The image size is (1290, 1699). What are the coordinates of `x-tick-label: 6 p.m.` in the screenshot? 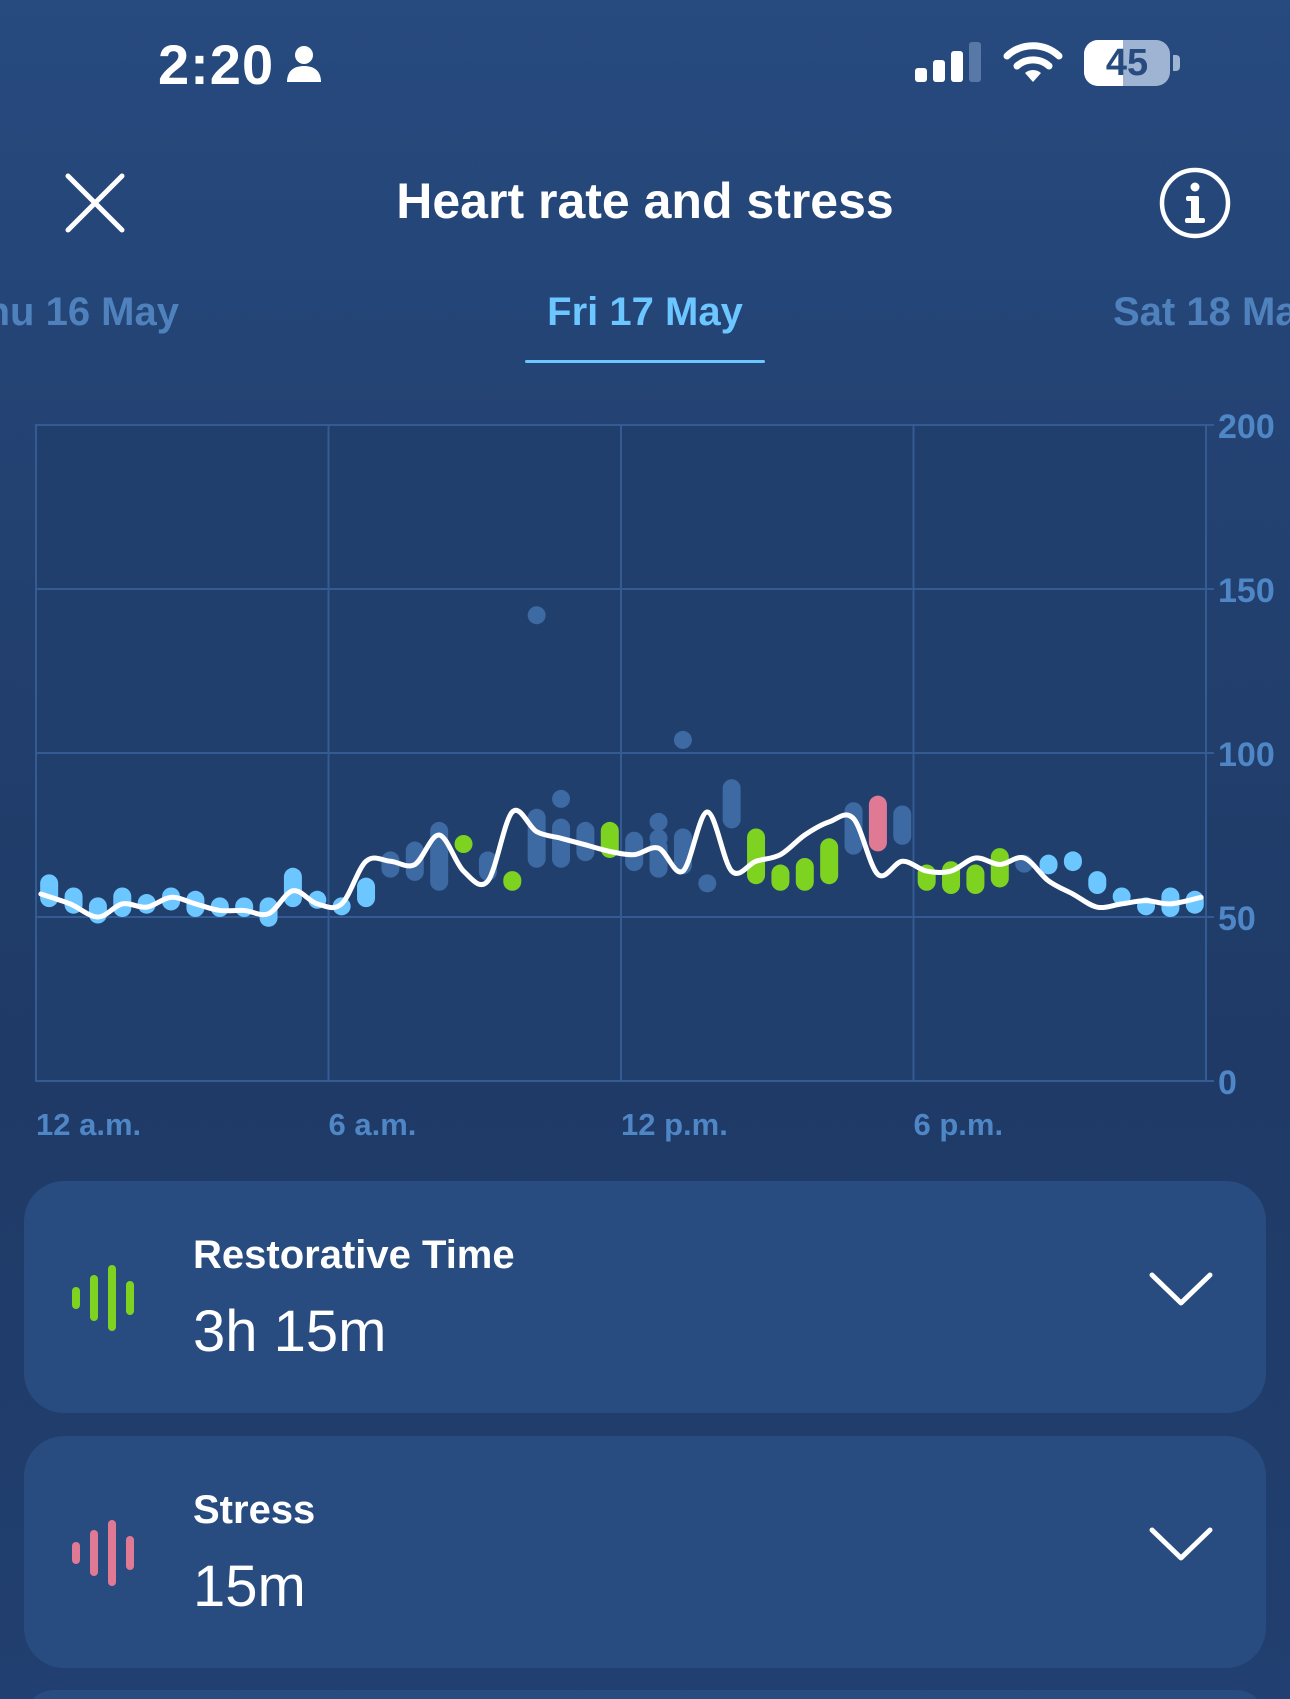 It's located at (959, 1124).